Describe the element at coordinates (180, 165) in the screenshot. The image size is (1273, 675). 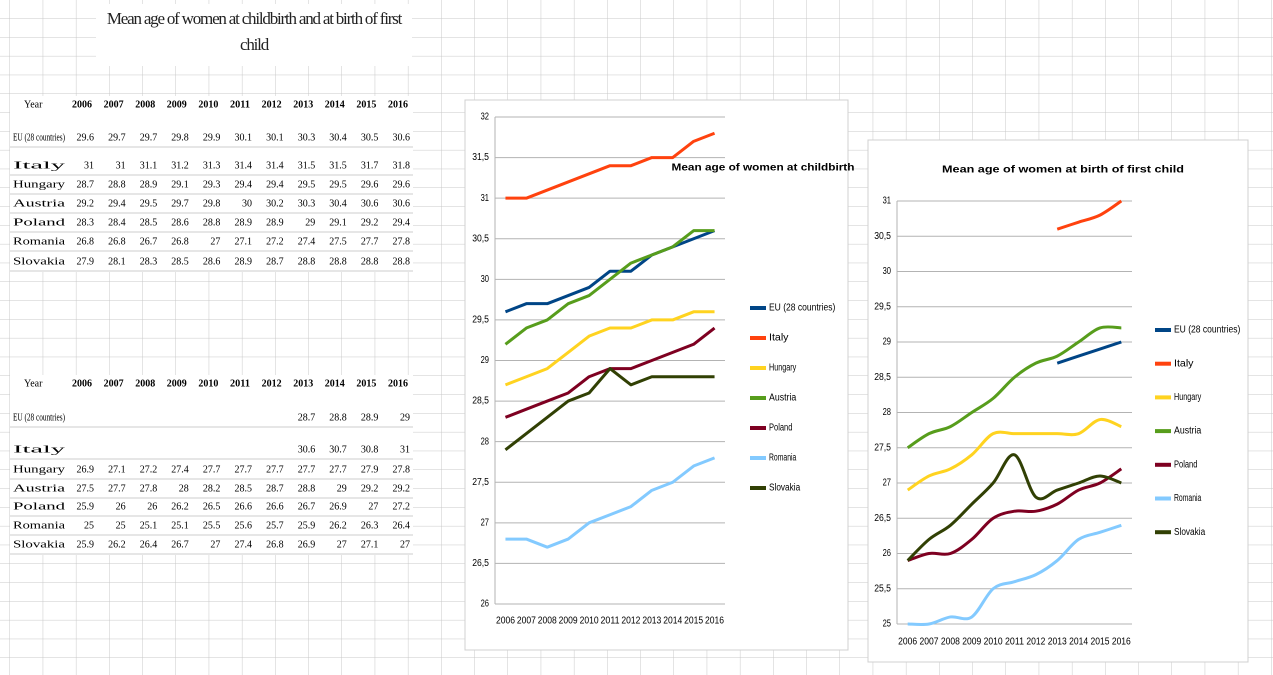
I see `table-cell: 31.2` at that location.